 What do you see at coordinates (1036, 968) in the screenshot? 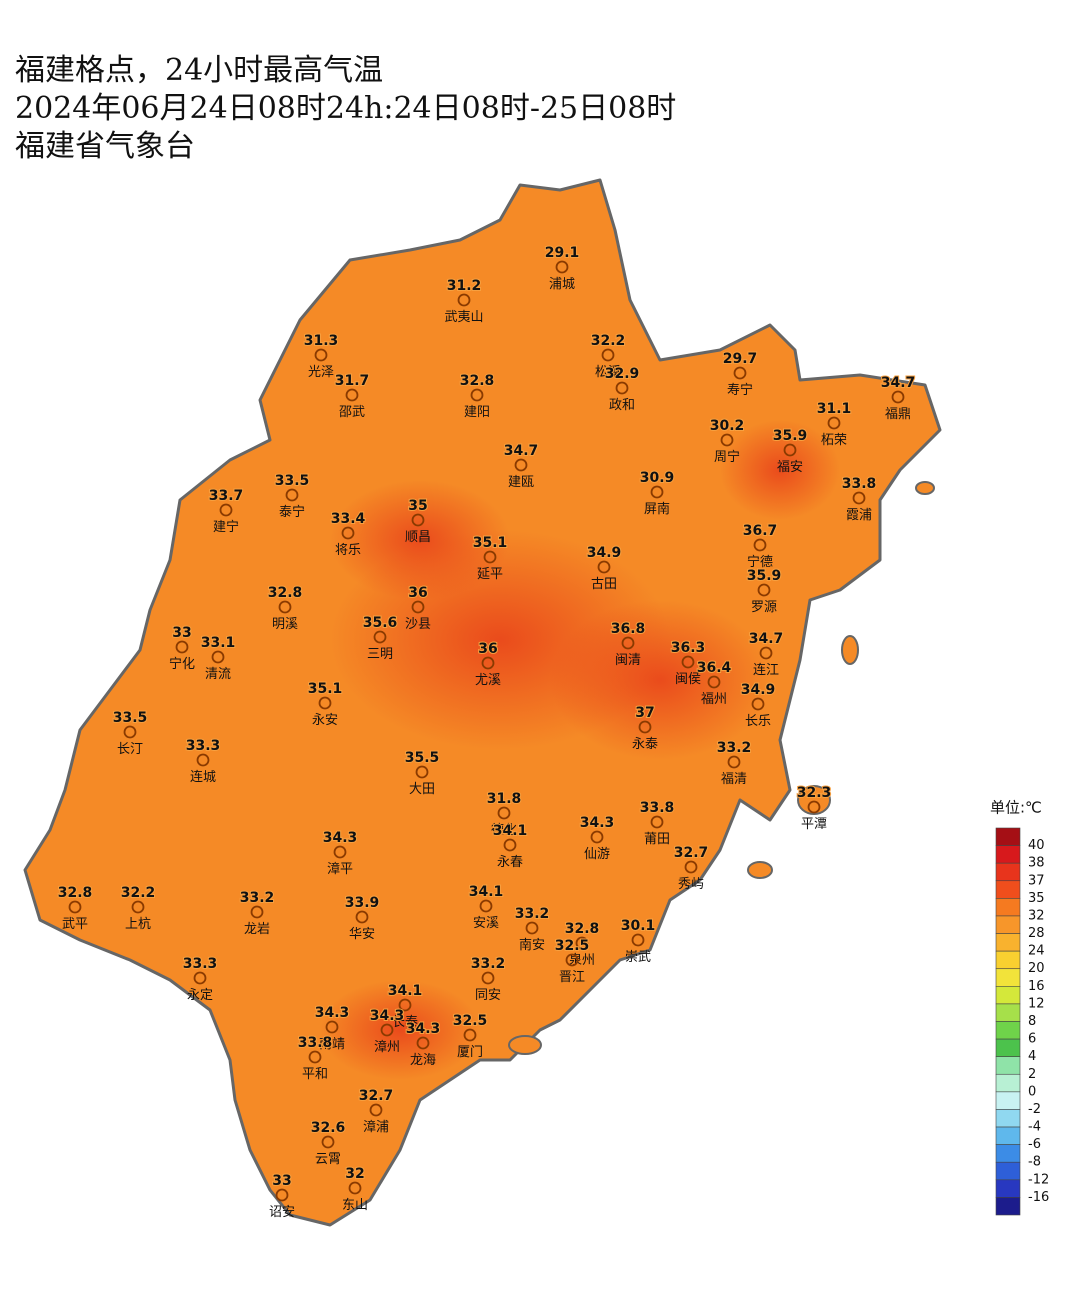
I see `legend-label: 20` at bounding box center [1036, 968].